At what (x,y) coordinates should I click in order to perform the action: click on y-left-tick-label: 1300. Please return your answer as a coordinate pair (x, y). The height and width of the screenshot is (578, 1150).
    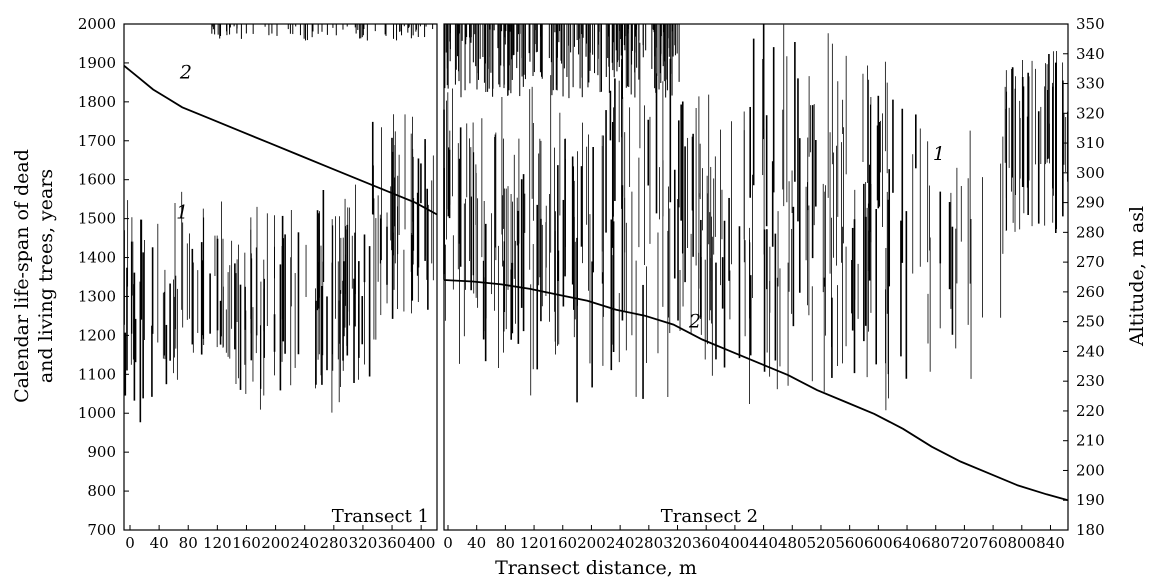
    Looking at the image, I should click on (97, 296).